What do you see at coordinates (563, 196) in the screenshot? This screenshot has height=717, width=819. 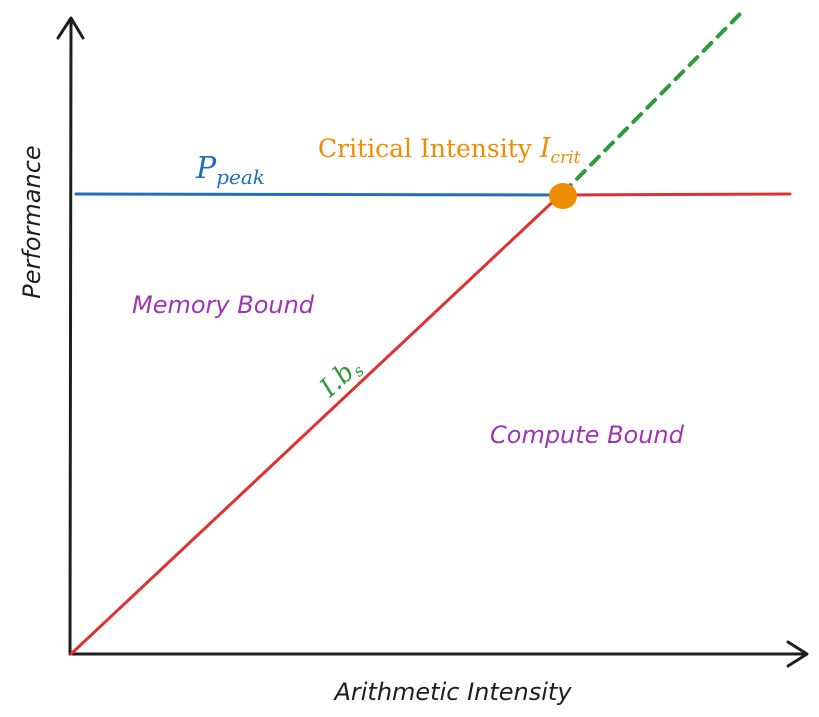 I see `critical-point-marker` at bounding box center [563, 196].